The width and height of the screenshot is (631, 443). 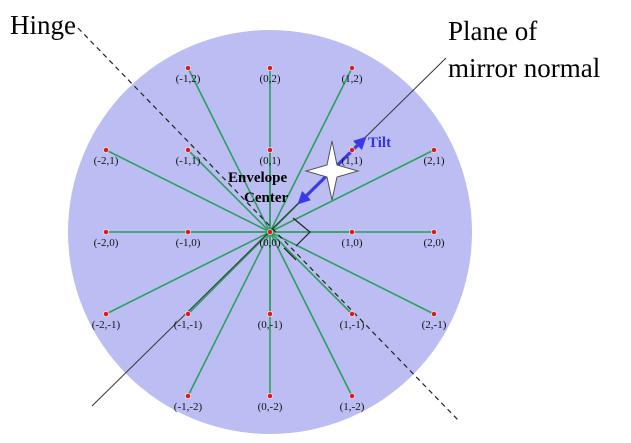 What do you see at coordinates (270, 150) in the screenshot?
I see `point-x0y1` at bounding box center [270, 150].